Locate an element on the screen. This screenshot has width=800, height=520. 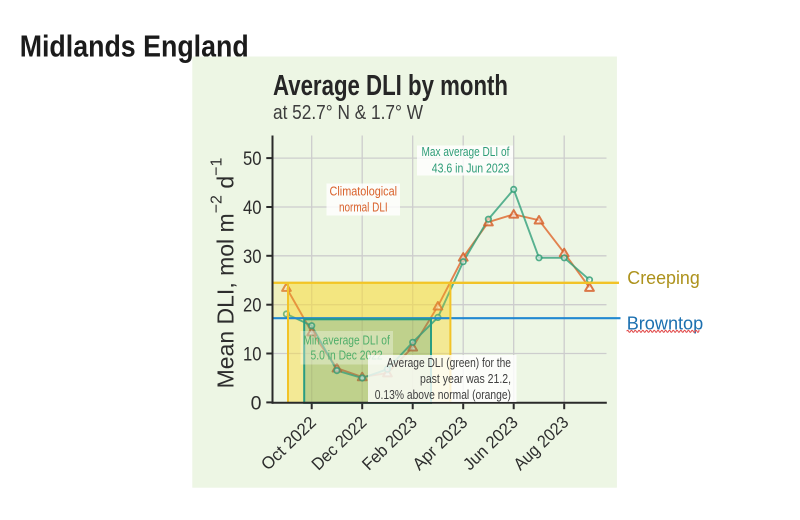
svg-text: Average DLI (green) for the is located at coordinates (449, 362).